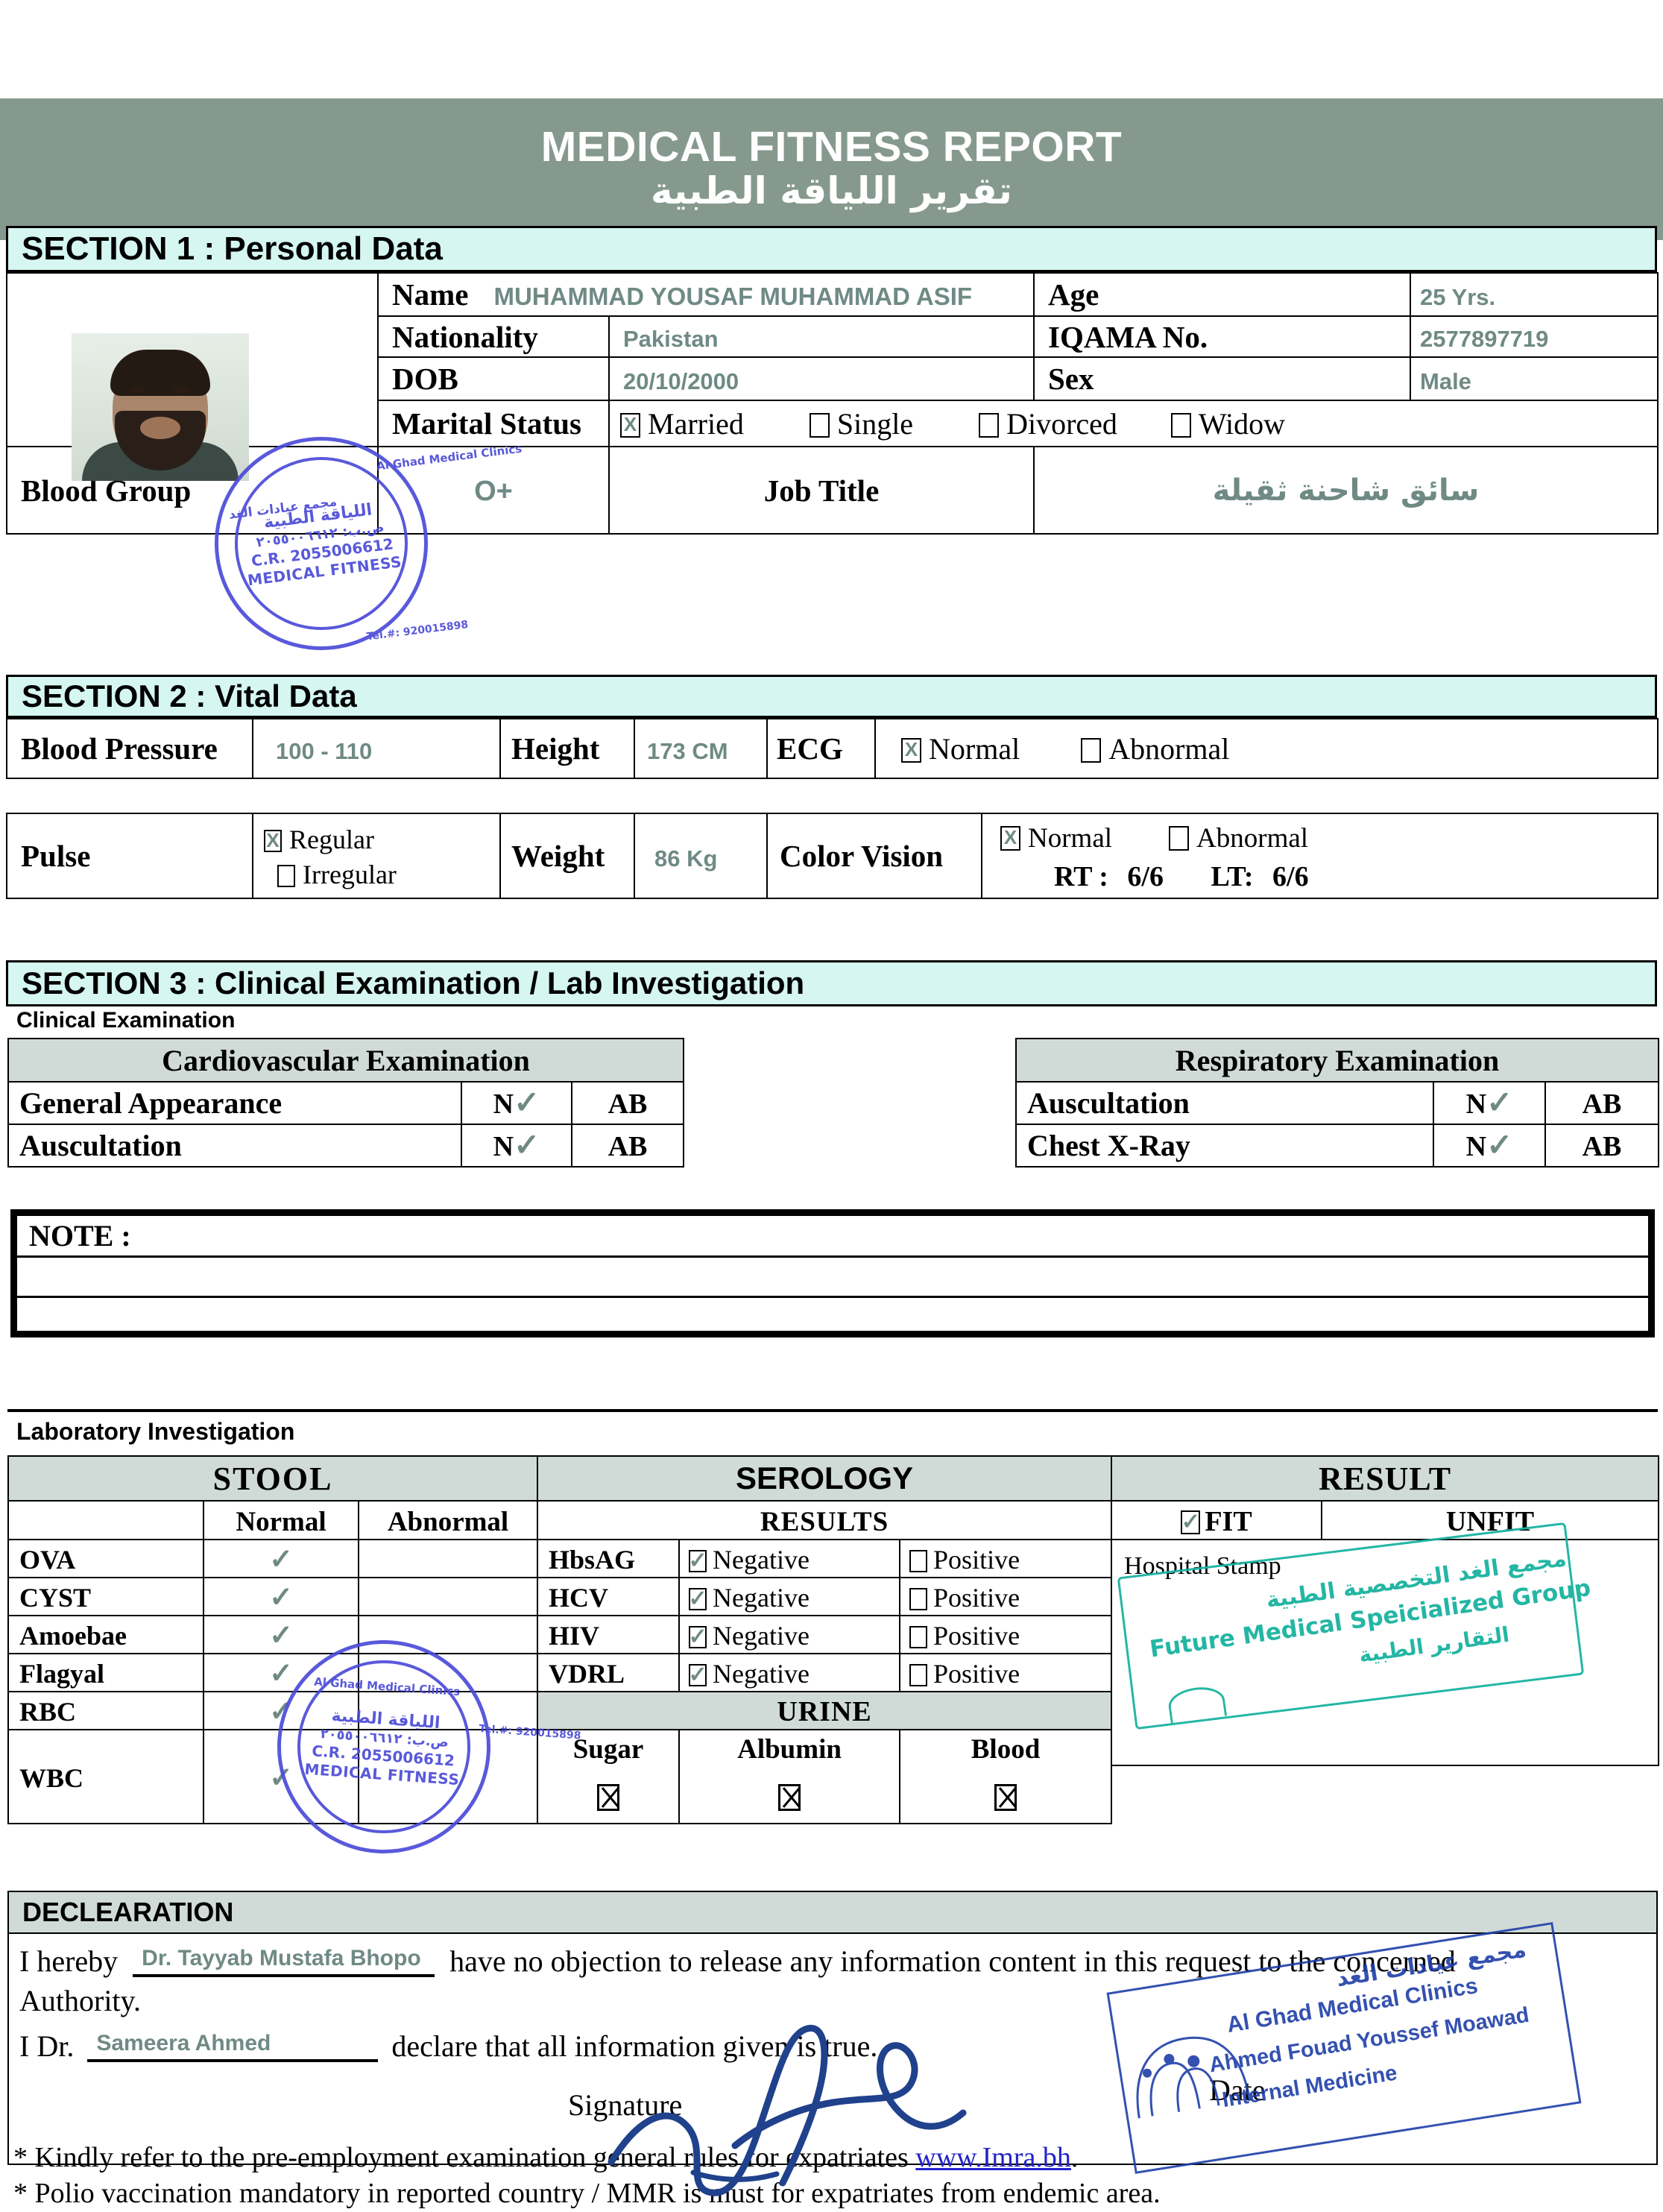  Describe the element at coordinates (911, 750) in the screenshot. I see `checkbox-ecg-normal-icon` at that location.